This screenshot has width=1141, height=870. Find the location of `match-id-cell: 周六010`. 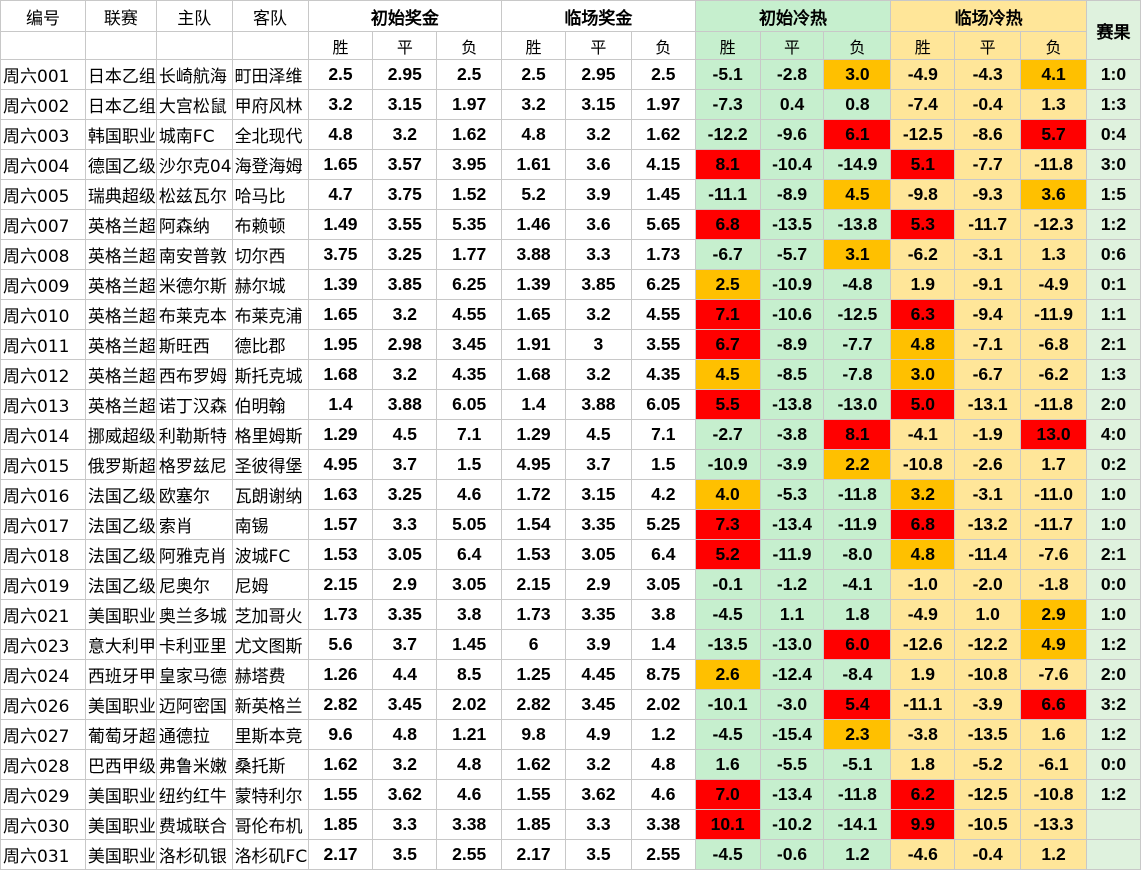

match-id-cell: 周六010 is located at coordinates (43, 314).